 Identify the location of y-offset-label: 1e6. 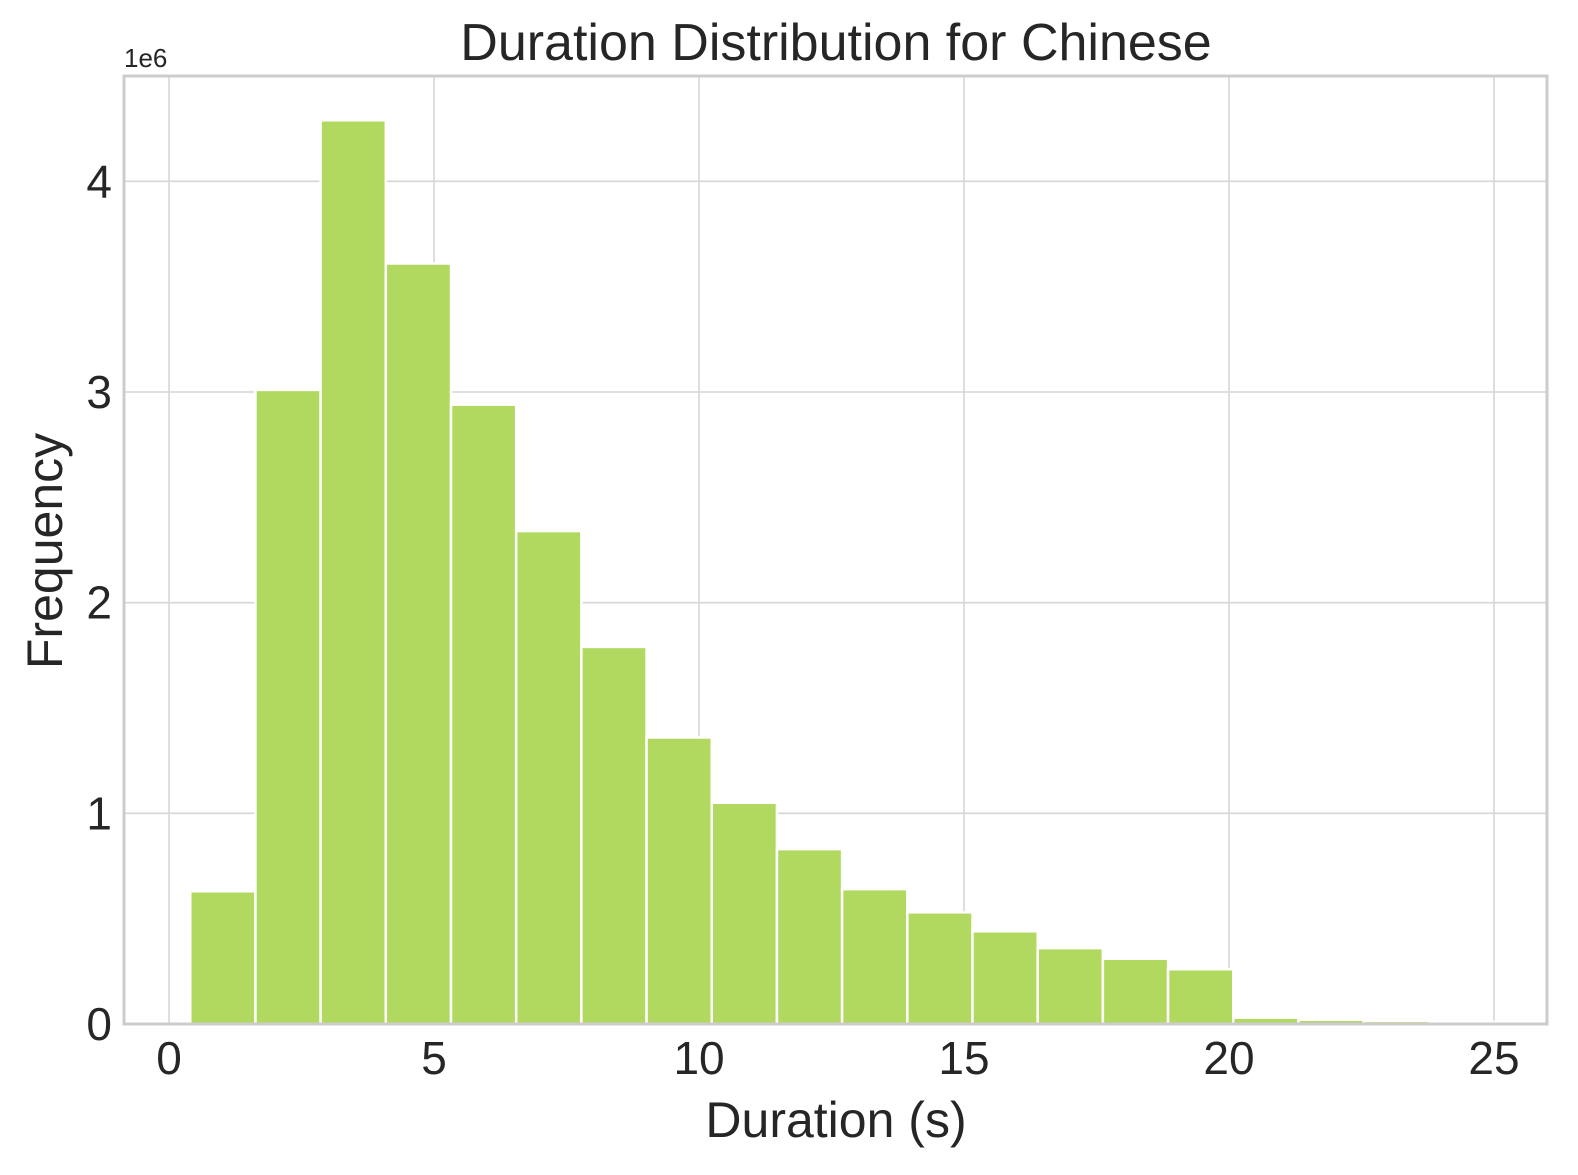
(145, 58).